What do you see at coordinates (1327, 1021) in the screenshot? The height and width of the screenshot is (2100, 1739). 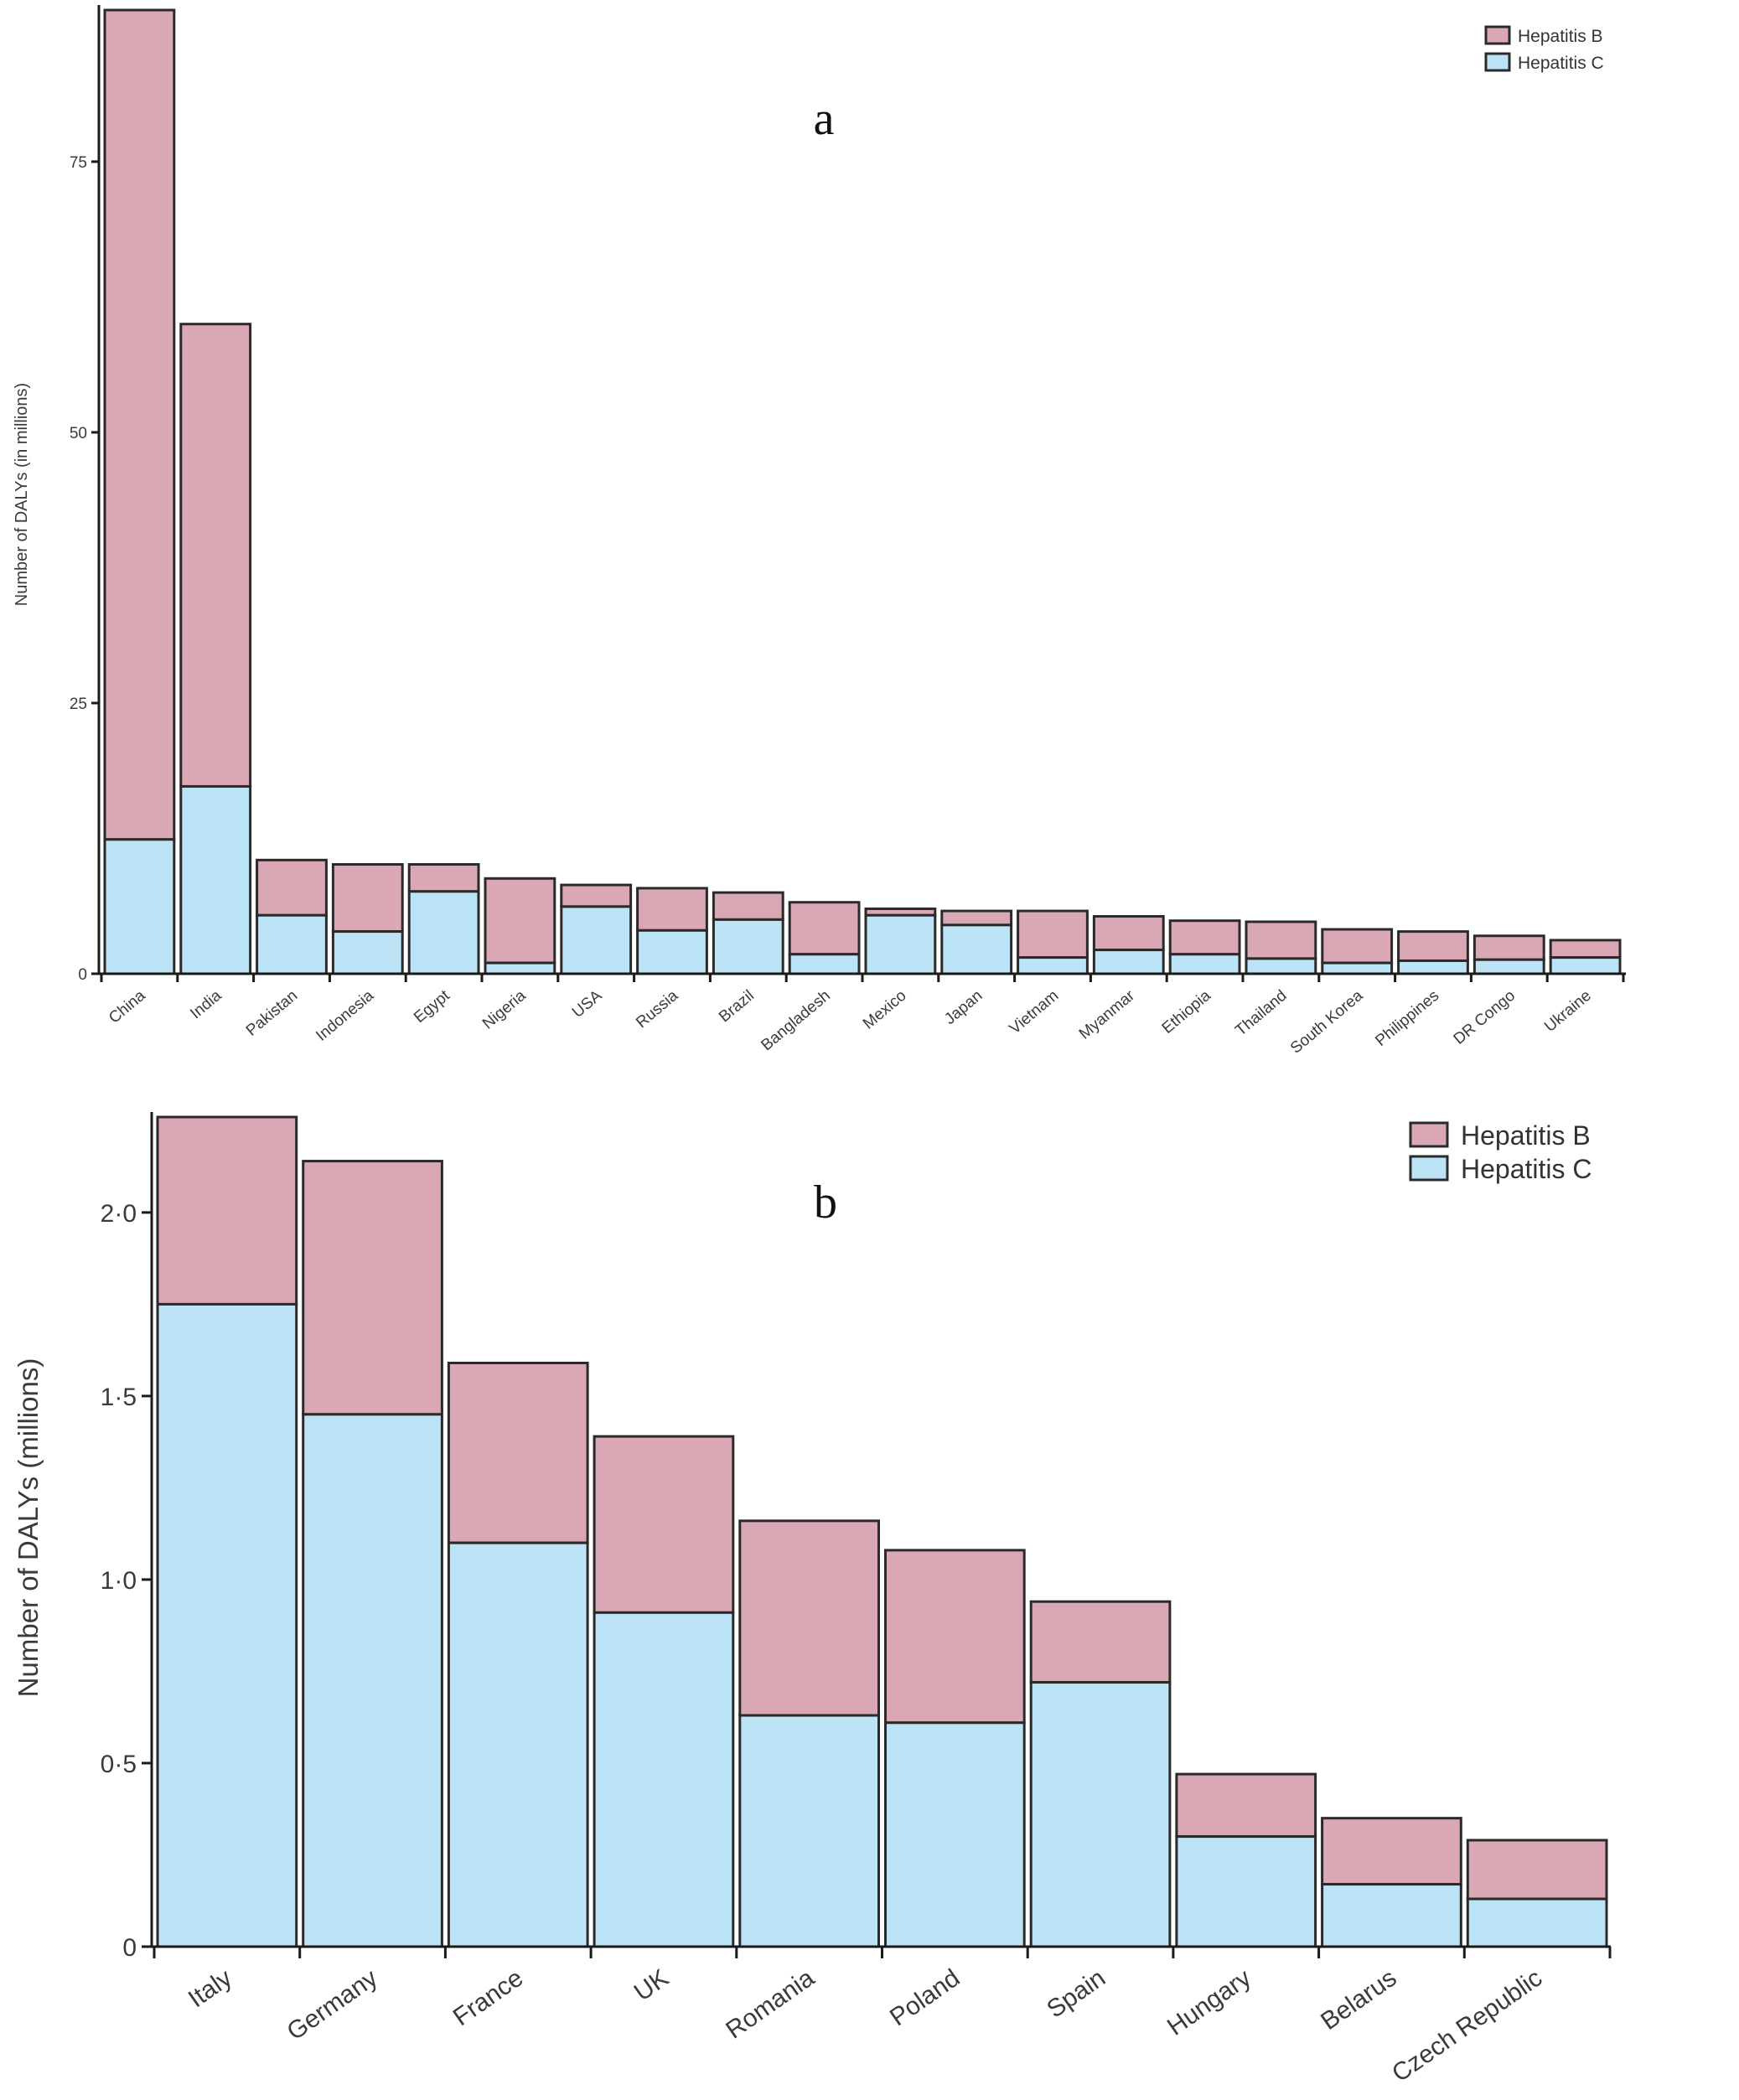 I see `panel-a-x-tick-label-south-korea: South Korea` at bounding box center [1327, 1021].